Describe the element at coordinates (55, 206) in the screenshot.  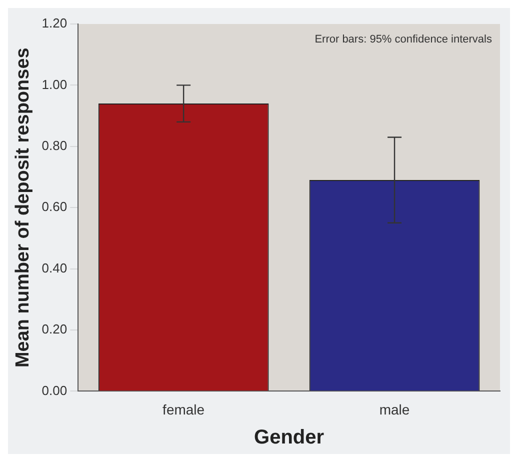
I see `y-tick-label: 0.60` at that location.